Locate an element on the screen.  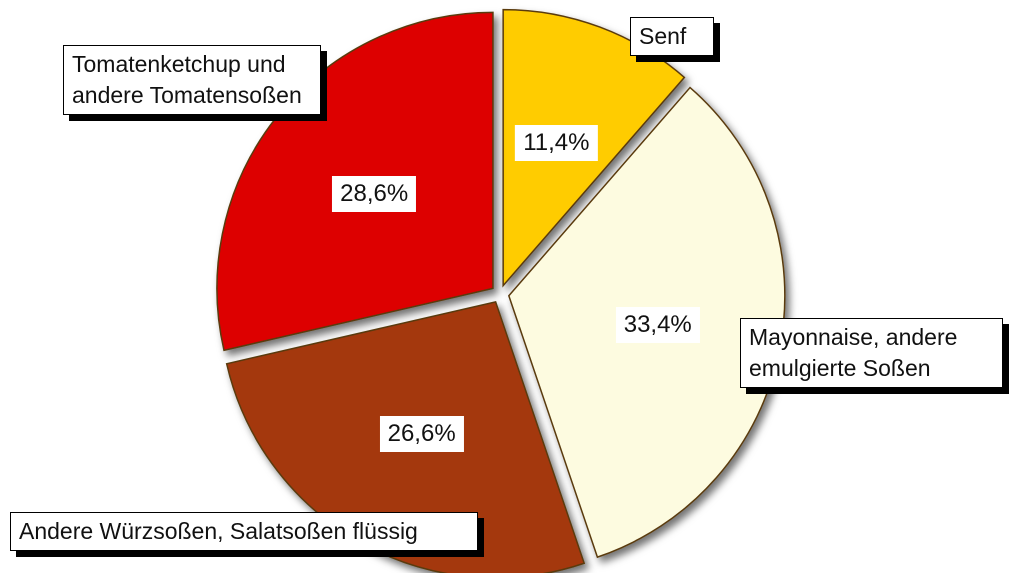
value-label: 26,6% is located at coordinates (421, 434).